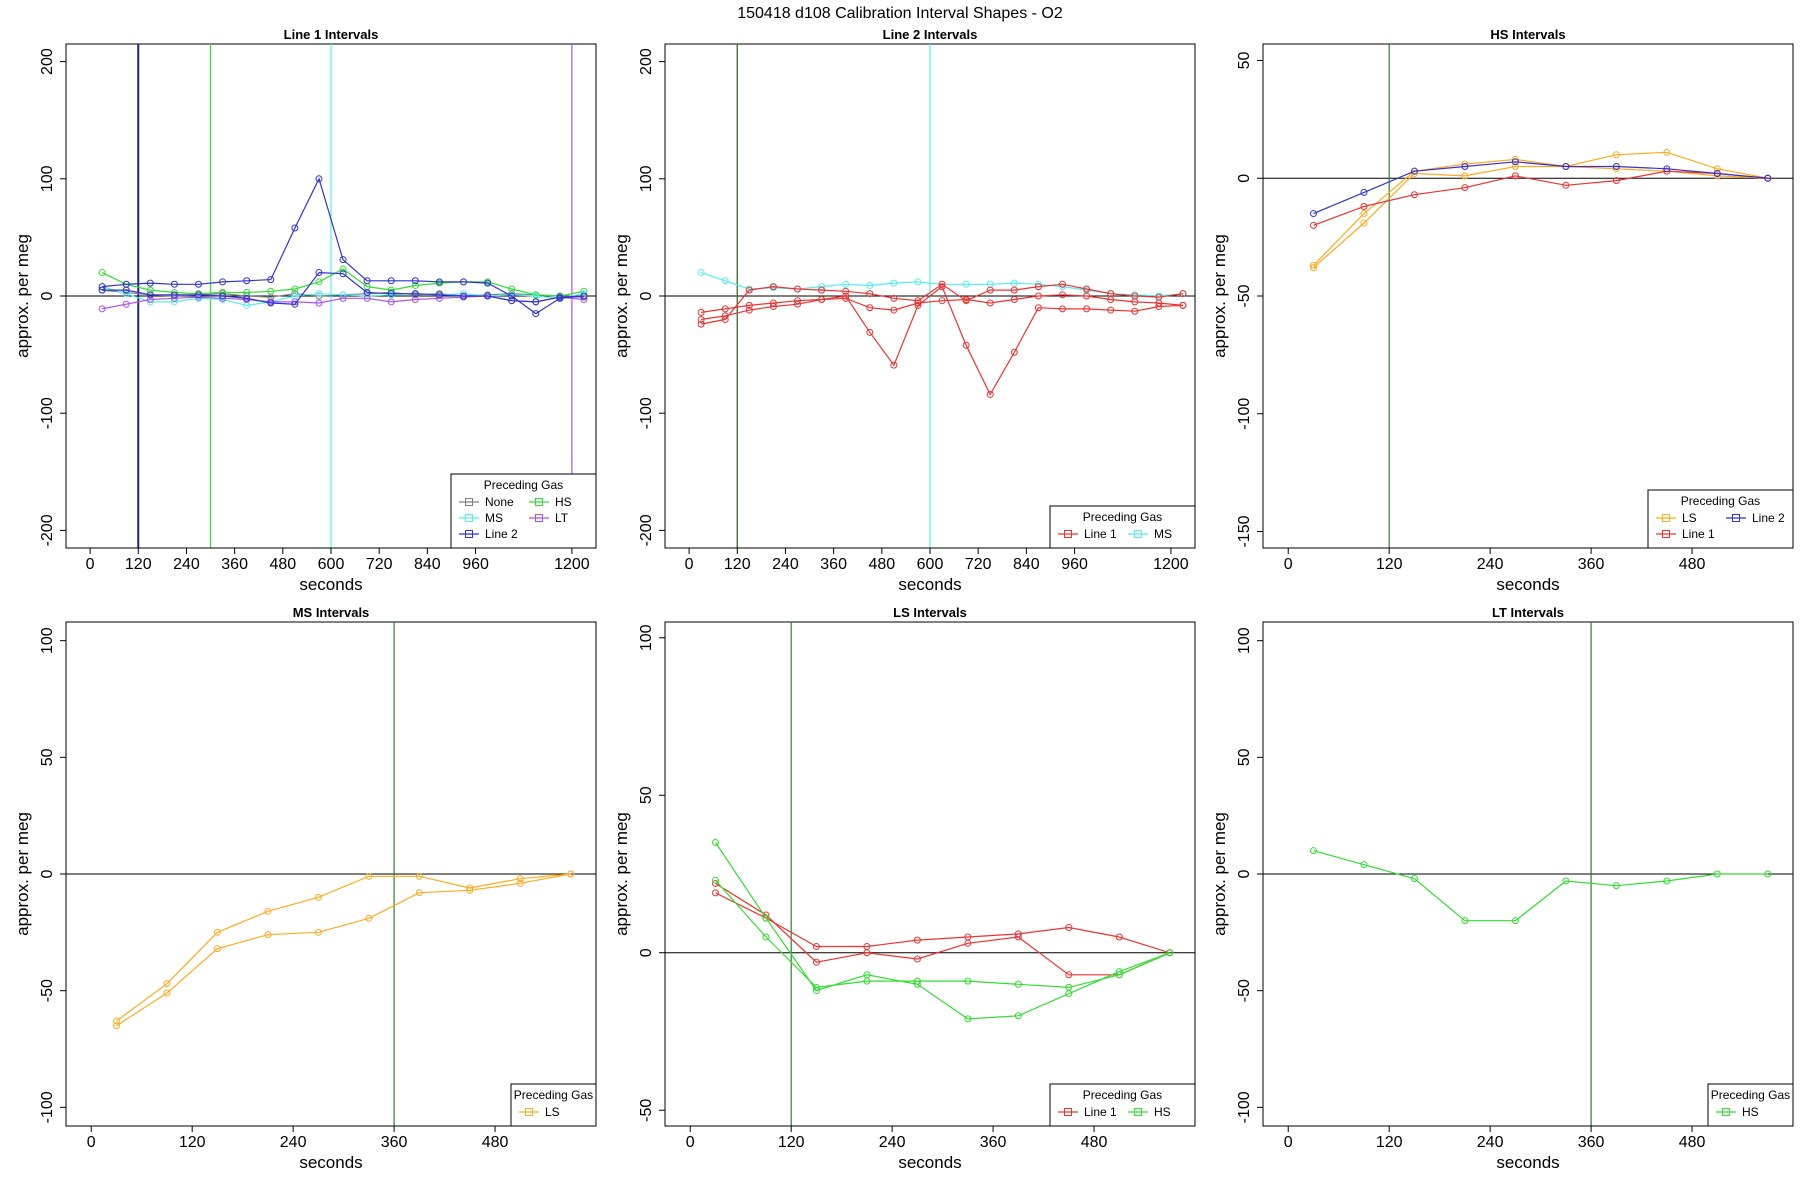 The width and height of the screenshot is (1800, 1200). Describe the element at coordinates (930, 564) in the screenshot. I see `x-tick-label: 600` at that location.